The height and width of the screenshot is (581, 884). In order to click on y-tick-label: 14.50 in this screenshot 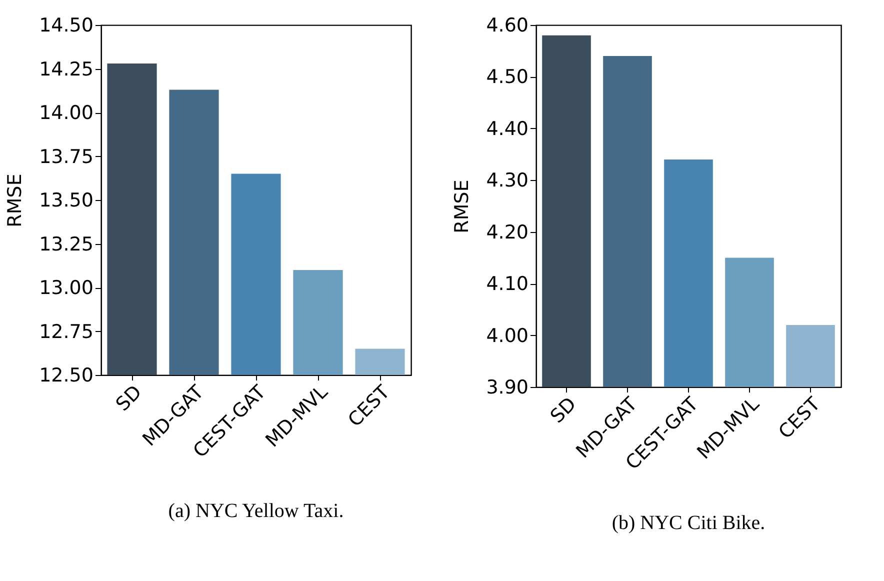, I will do `click(66, 25)`.